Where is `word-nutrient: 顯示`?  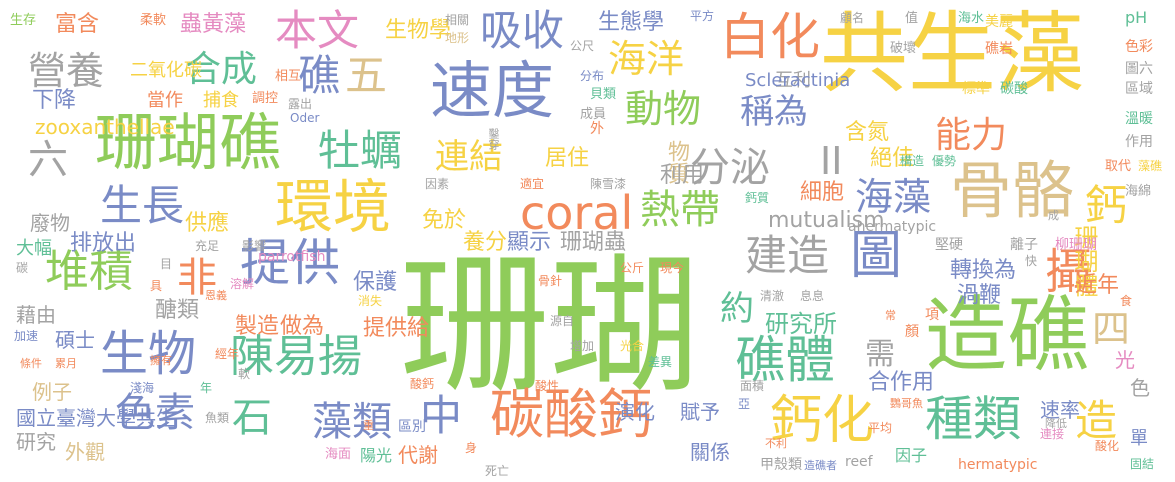
word-nutrient: 顯示 is located at coordinates (529, 242).